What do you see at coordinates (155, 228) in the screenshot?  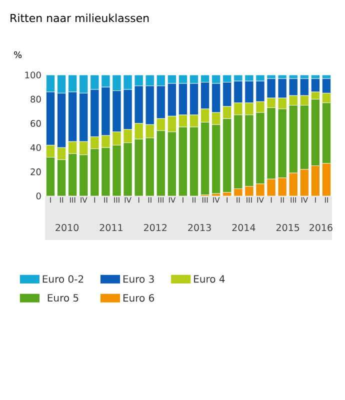 I see `text: 2012` at bounding box center [155, 228].